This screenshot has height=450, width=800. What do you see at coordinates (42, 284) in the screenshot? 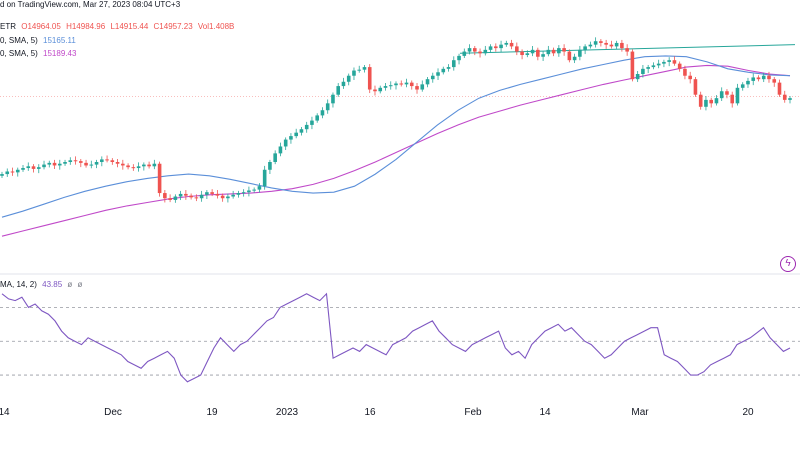
I see `rsi-legend: MA, 14, 2) 43.85 ø ø` at bounding box center [42, 284].